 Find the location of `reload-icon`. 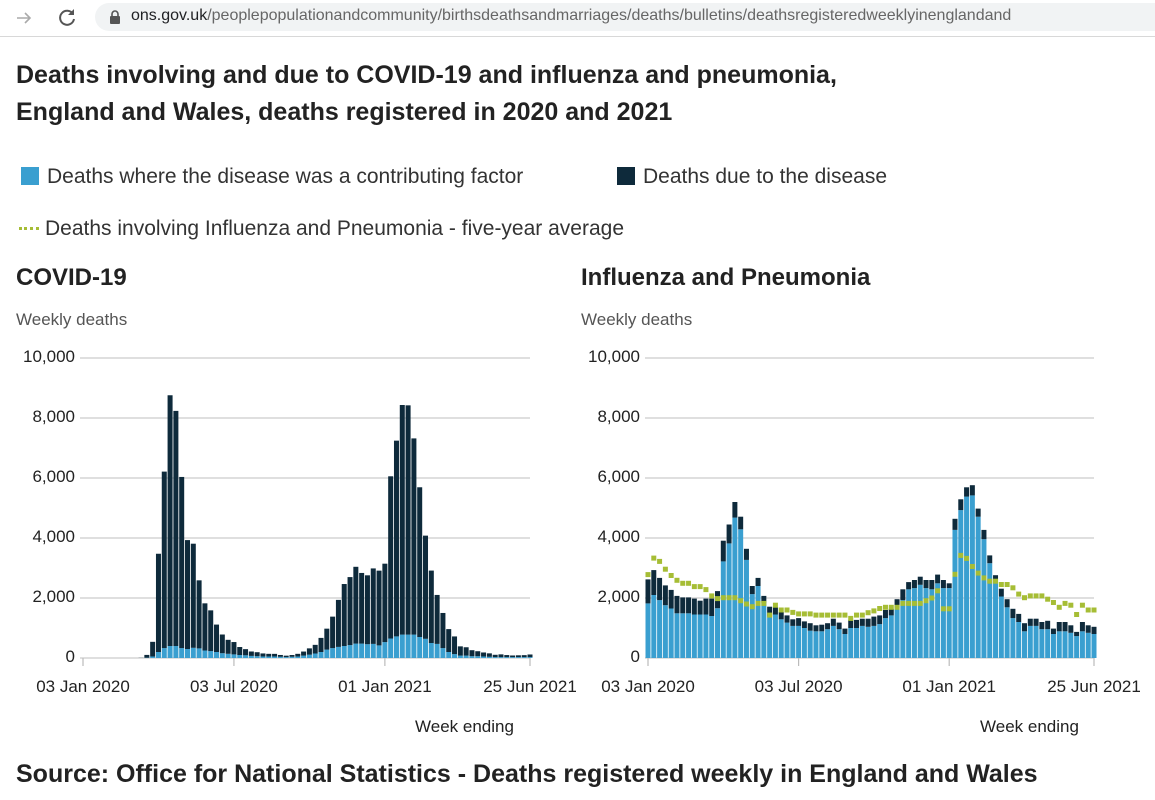

reload-icon is located at coordinates (67, 17).